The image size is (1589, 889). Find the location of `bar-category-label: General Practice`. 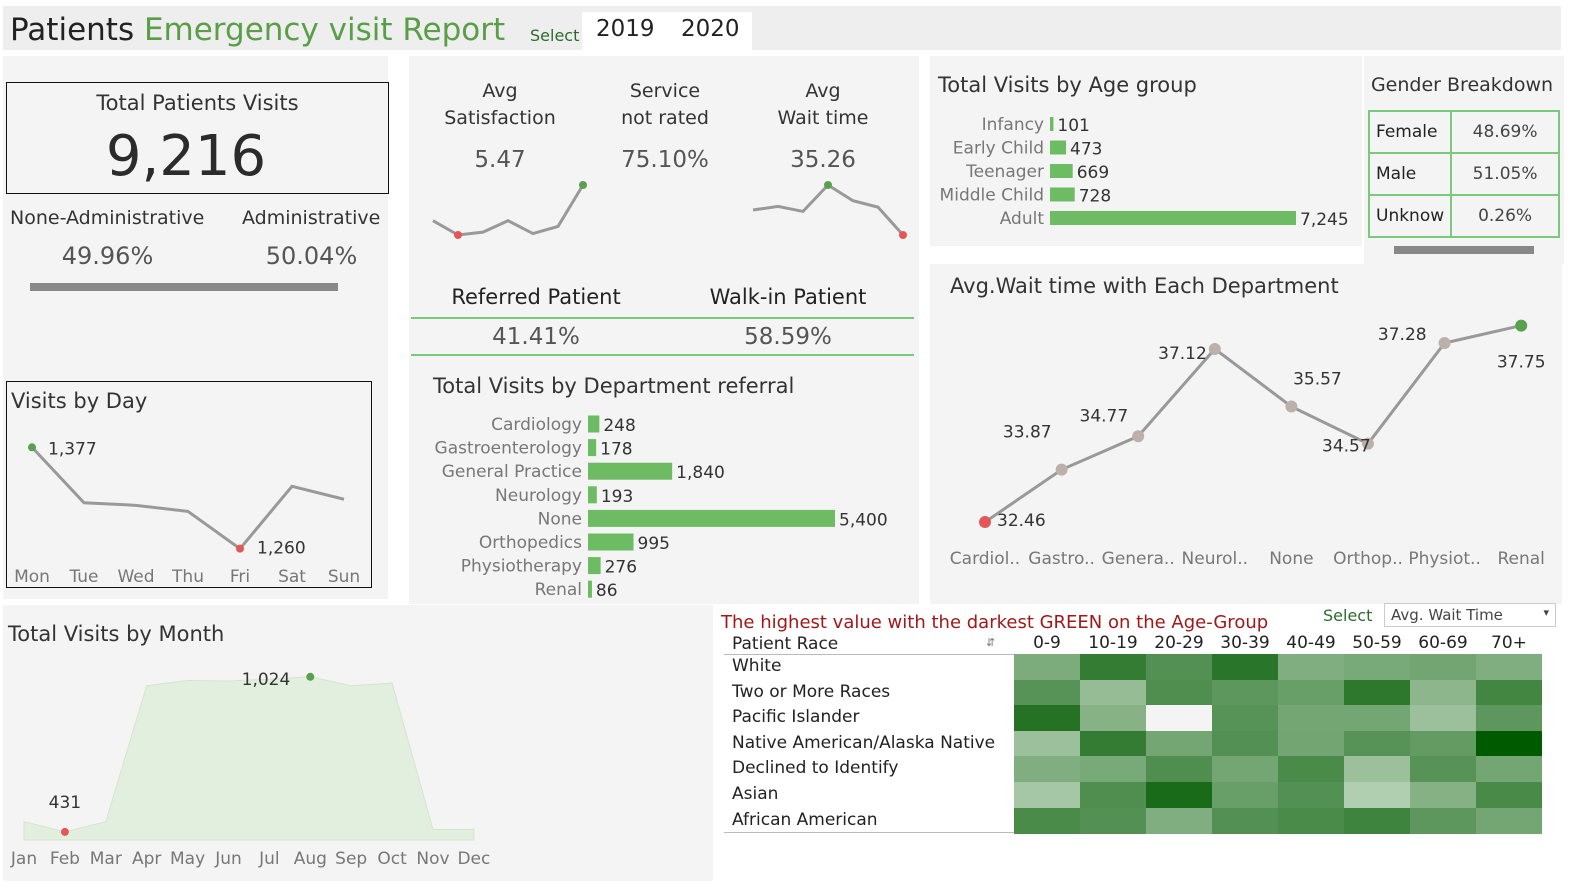

bar-category-label: General Practice is located at coordinates (512, 472).